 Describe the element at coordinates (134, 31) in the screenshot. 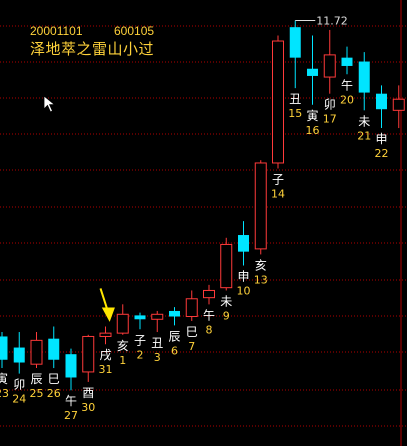

I see `stock-code-label: 600105` at that location.